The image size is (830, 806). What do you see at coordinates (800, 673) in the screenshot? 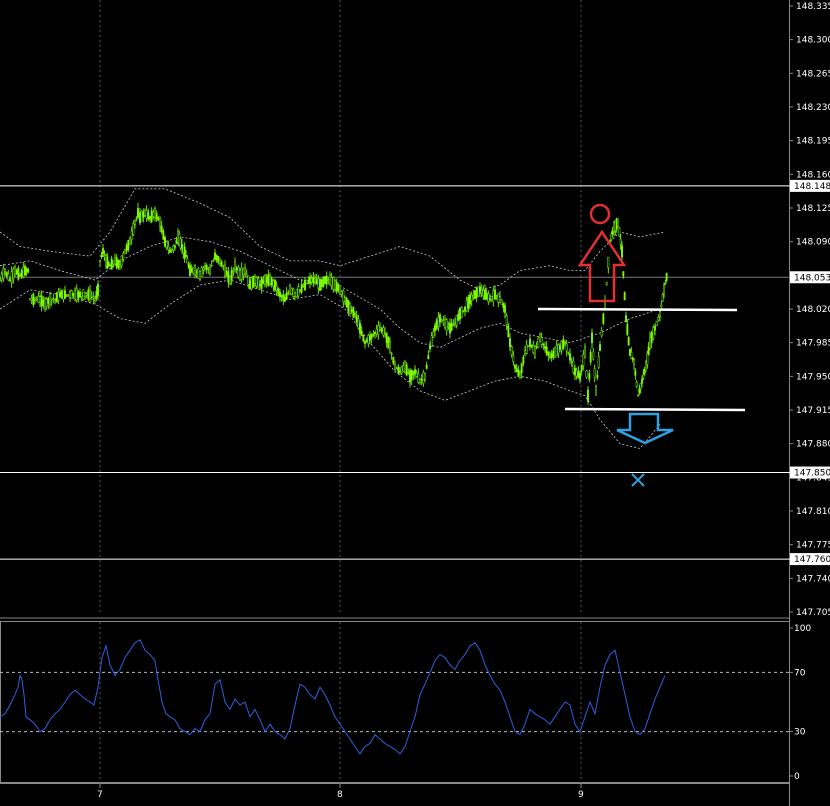
I see `osc-tick-label-1: 70` at bounding box center [800, 673].